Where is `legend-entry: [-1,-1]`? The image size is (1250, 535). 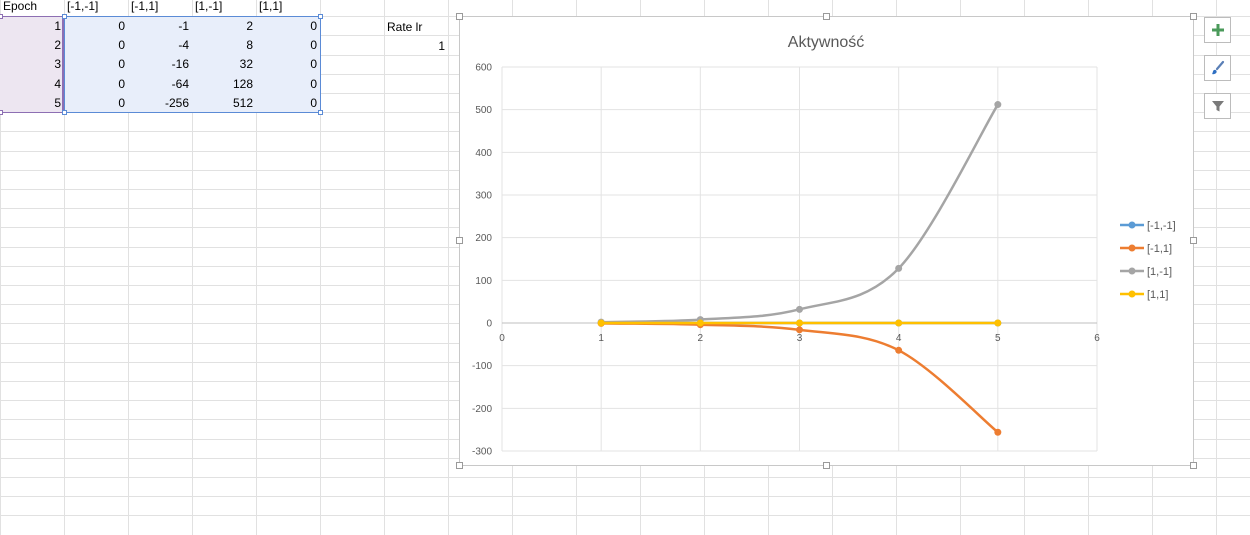
legend-entry: [-1,-1] is located at coordinates (1148, 226).